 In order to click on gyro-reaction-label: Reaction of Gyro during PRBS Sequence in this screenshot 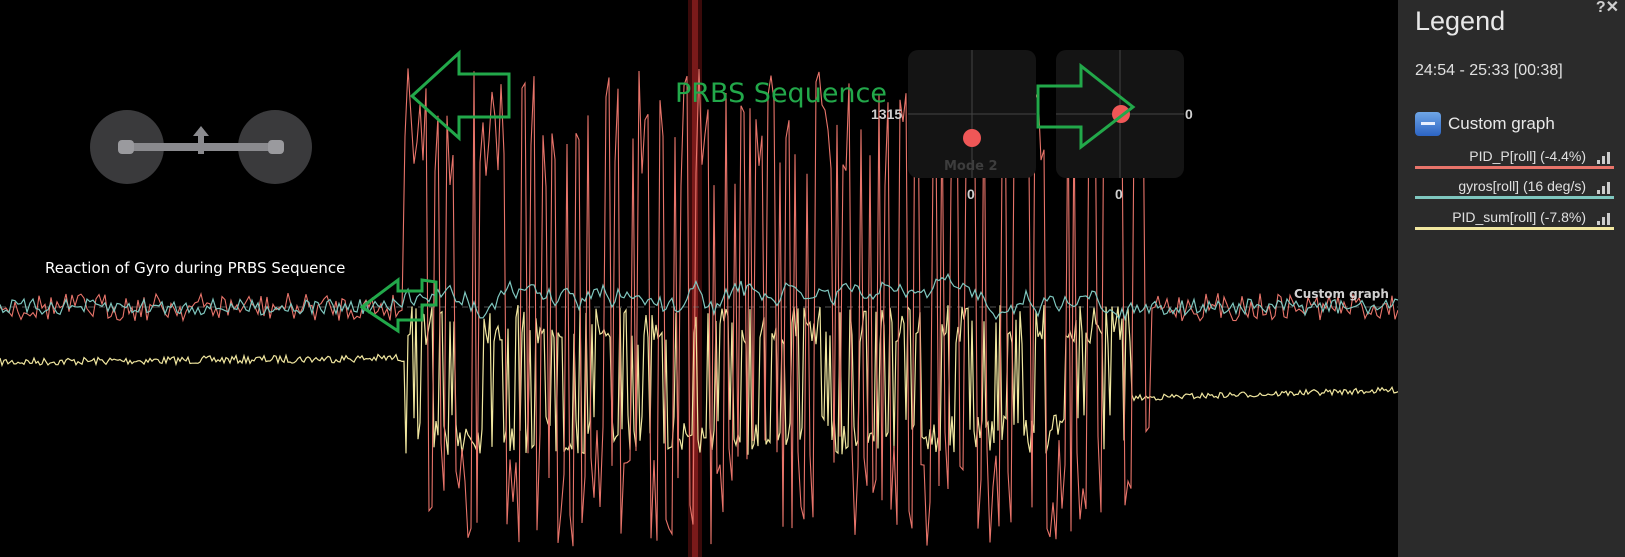, I will do `click(195, 268)`.